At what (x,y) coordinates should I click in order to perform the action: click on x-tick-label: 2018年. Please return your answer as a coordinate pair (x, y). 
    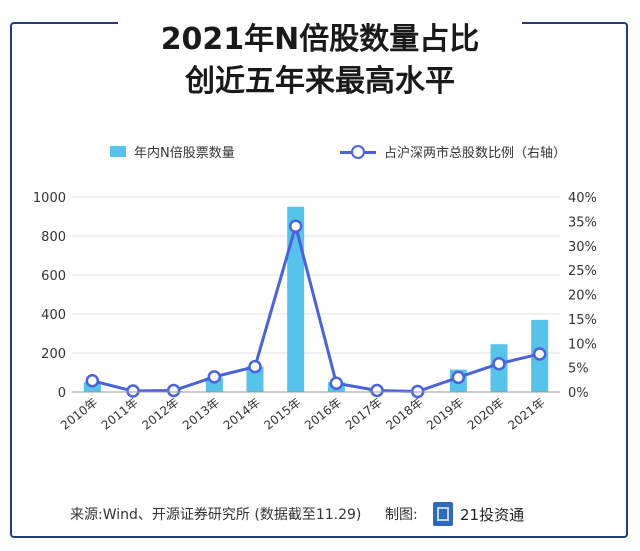
    Looking at the image, I should click on (404, 413).